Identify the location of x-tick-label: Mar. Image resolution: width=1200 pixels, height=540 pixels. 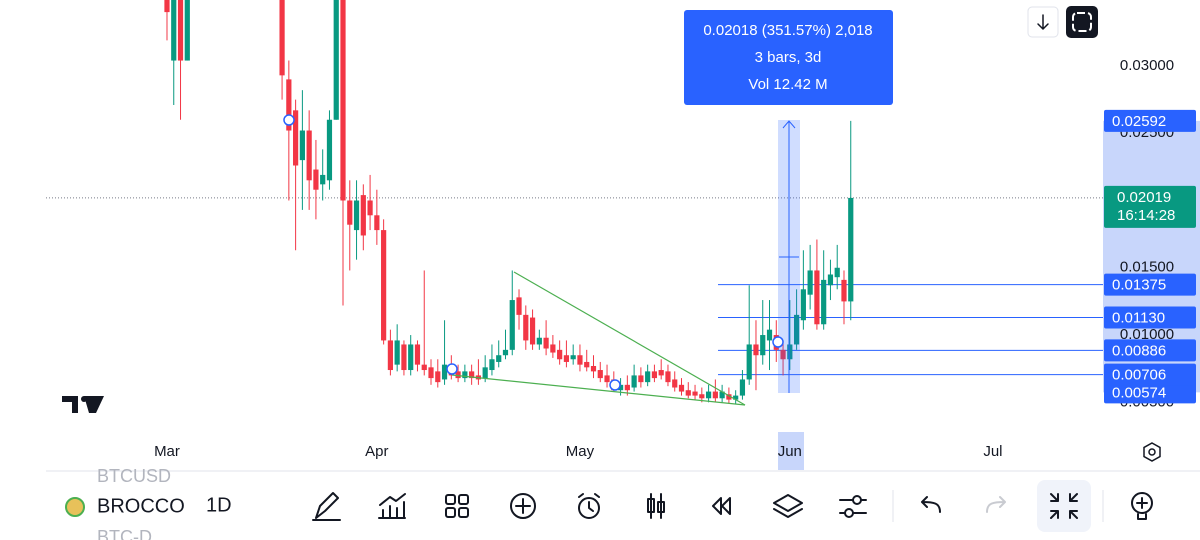
(167, 451).